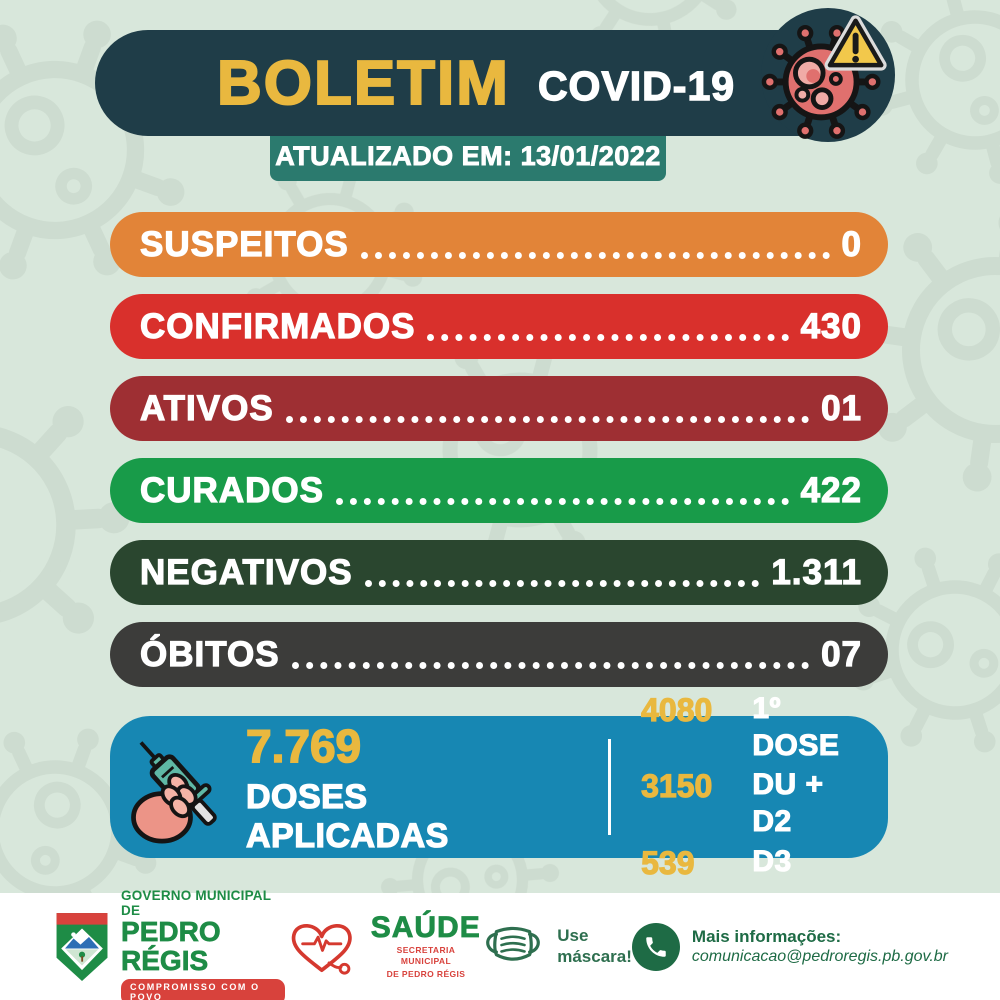 This screenshot has height=1000, width=1000. I want to click on stat-row-negativos: NEGATIVOS 1.311, so click(499, 572).